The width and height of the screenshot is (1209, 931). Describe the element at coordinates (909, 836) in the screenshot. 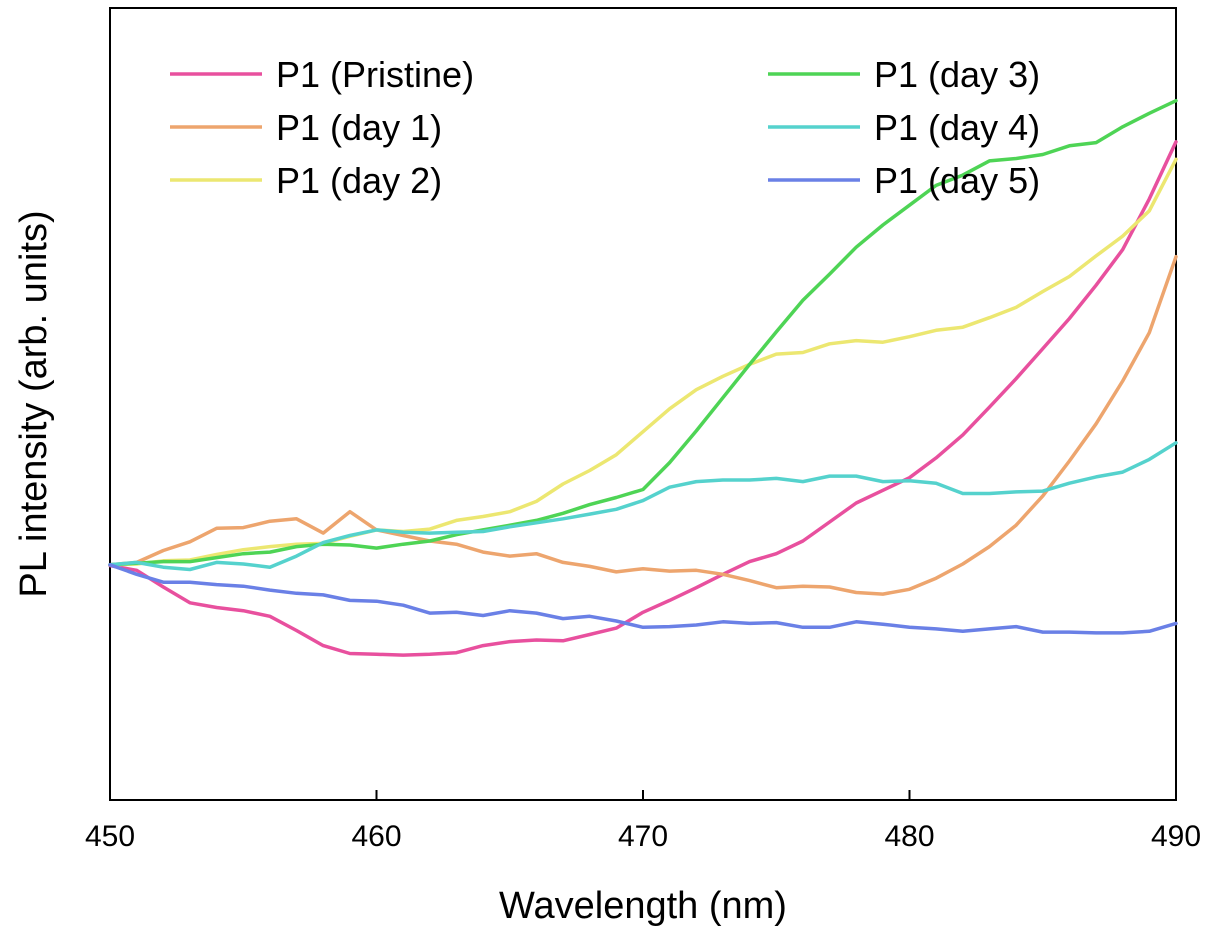

I see `x-tick-label: 480` at that location.